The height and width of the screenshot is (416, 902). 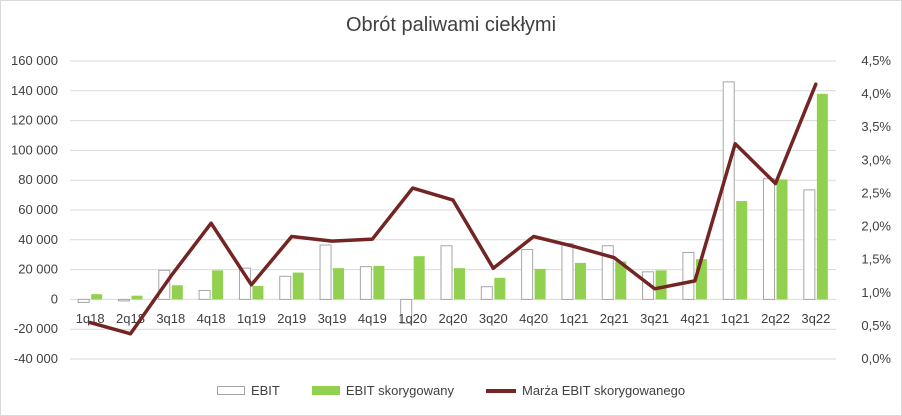 What do you see at coordinates (876, 292) in the screenshot?
I see `y-right-tick-label: 1,0%` at bounding box center [876, 292].